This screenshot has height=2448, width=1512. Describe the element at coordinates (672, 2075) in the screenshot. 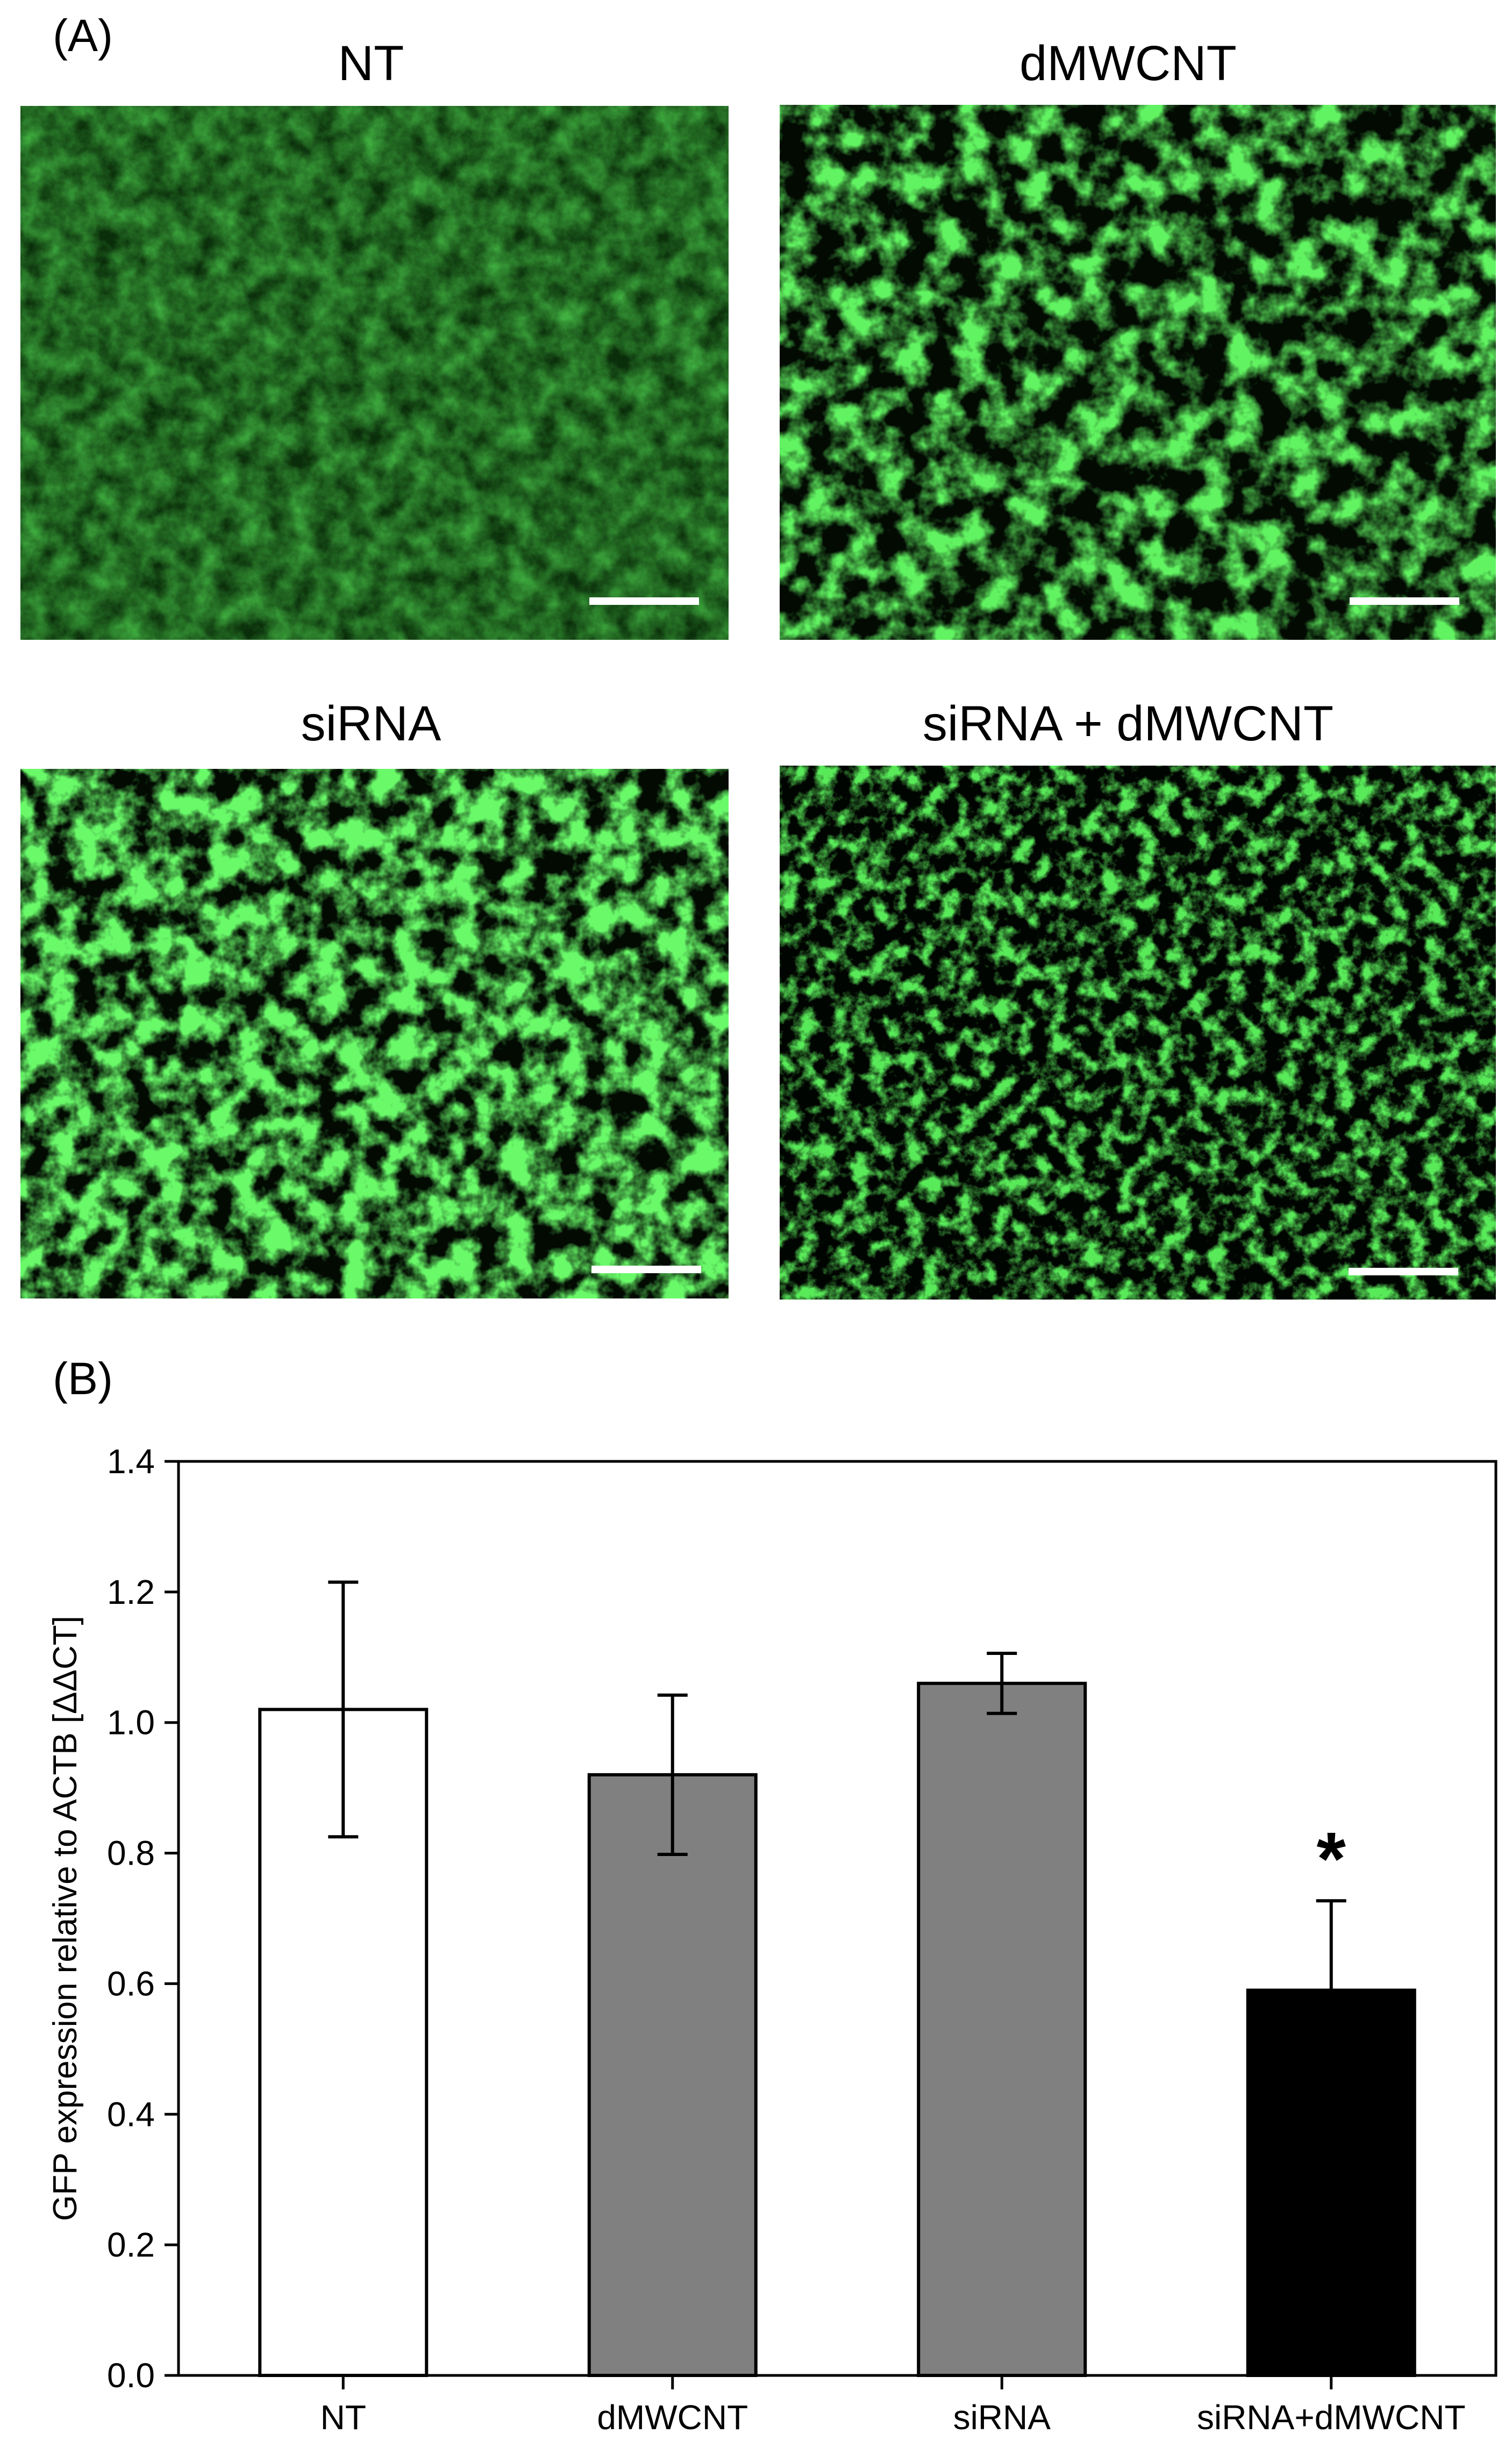

I see `bar-dmwcnt` at that location.